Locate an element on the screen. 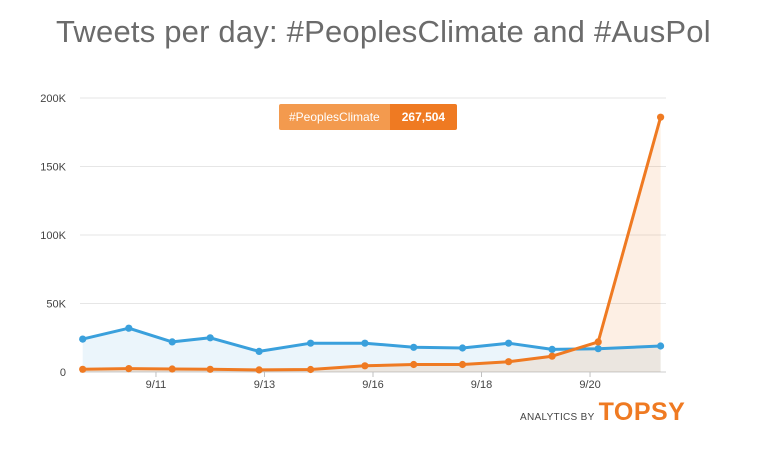 Image resolution: width=770 pixels, height=452 pixels. analytics-credit: ANALYTICS BY TOPSY is located at coordinates (602, 412).